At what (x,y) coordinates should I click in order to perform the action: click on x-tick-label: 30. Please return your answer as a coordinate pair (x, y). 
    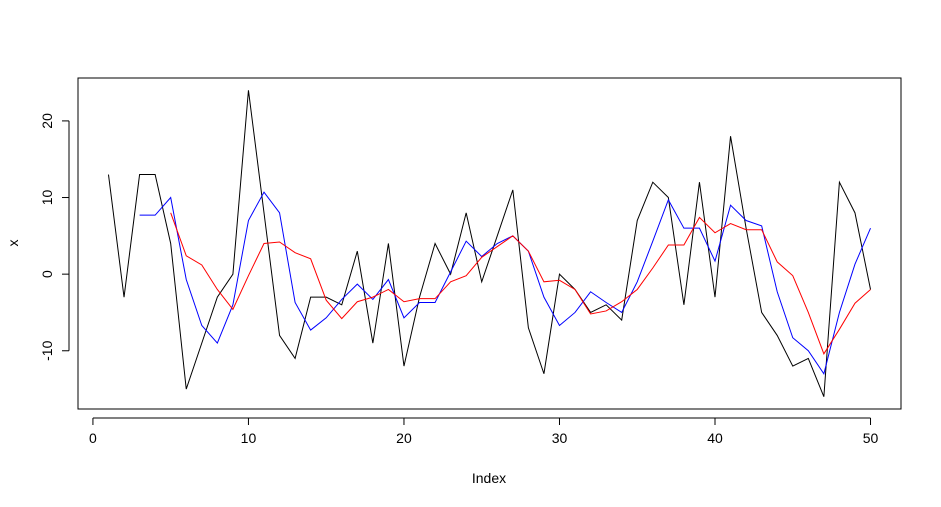
    Looking at the image, I should click on (560, 438).